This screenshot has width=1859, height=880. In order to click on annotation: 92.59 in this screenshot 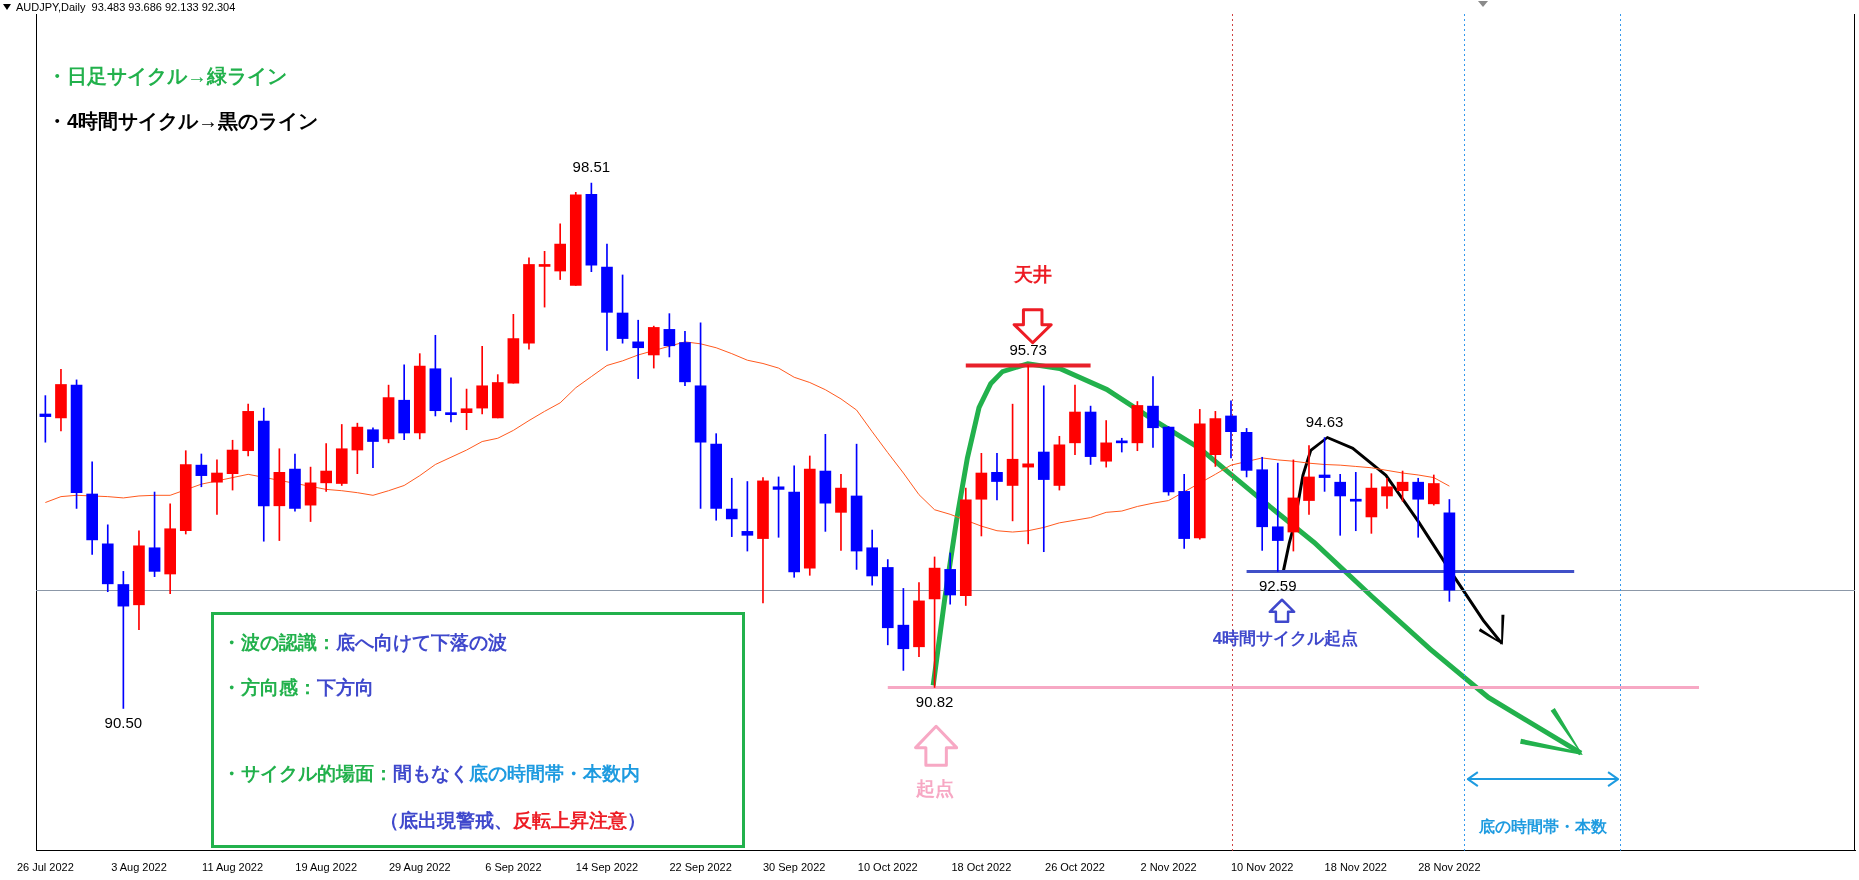, I will do `click(1278, 585)`.